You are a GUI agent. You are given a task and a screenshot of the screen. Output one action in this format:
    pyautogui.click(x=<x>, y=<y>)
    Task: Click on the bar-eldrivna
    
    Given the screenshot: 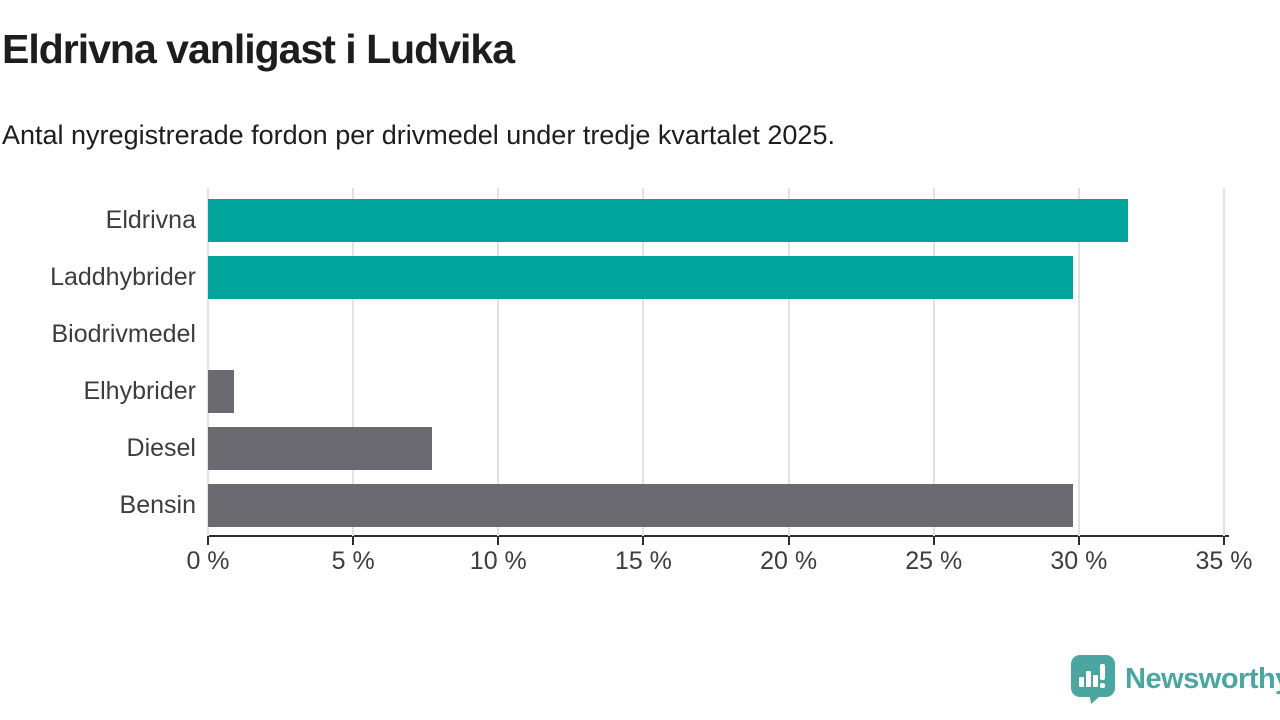 What is the action you would take?
    pyautogui.click(x=668, y=220)
    